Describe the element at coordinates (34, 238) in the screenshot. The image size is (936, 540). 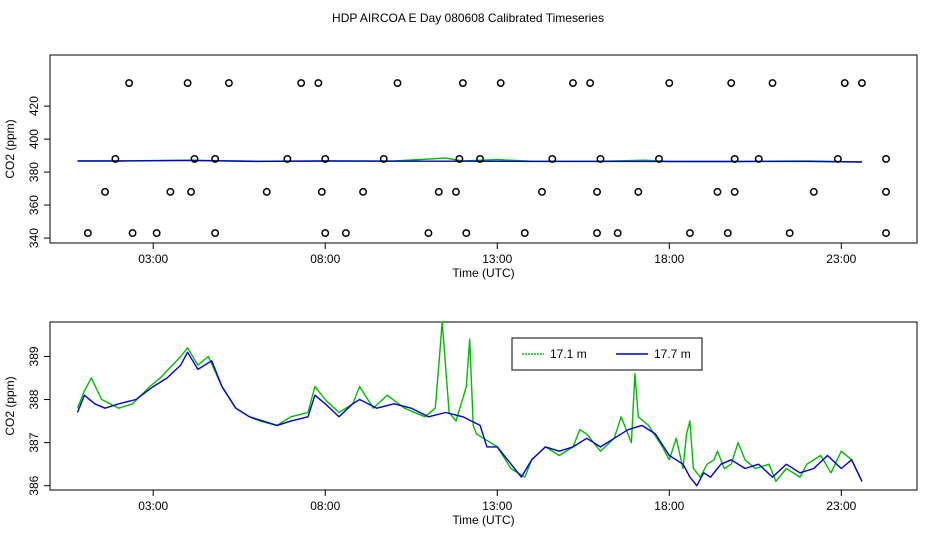
I see `y-tick-label: 340` at that location.